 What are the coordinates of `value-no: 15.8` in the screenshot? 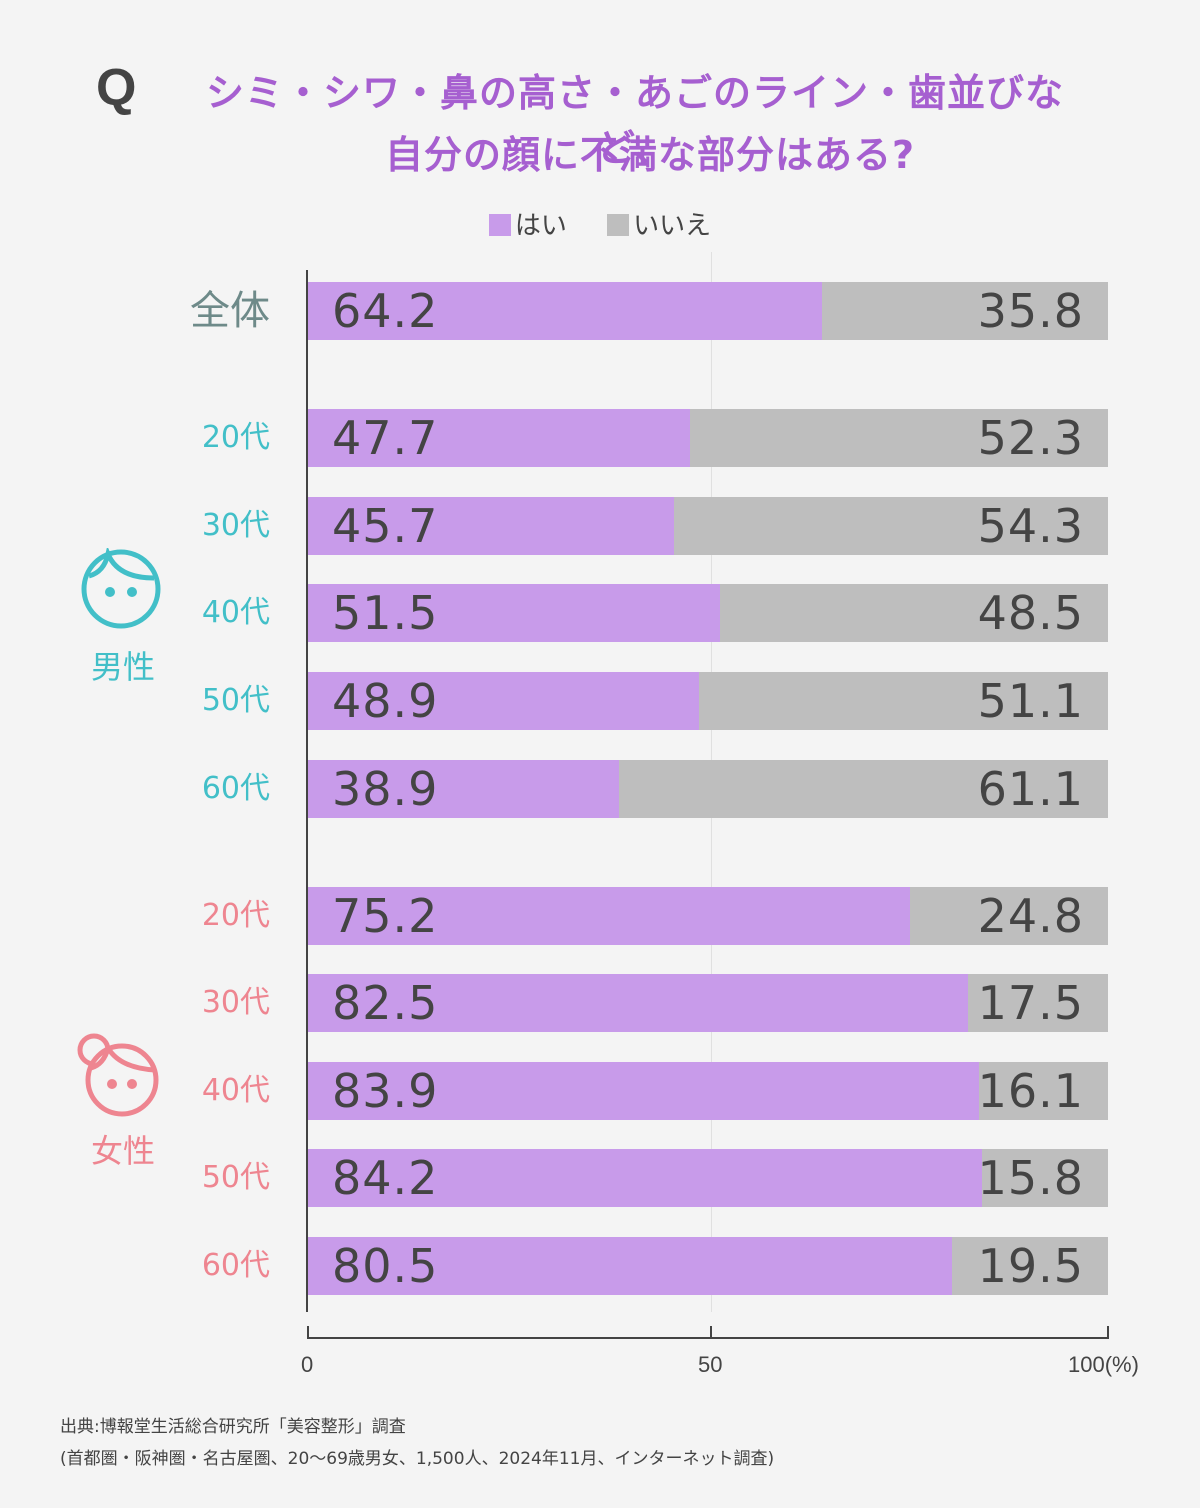 It's located at (1030, 1178).